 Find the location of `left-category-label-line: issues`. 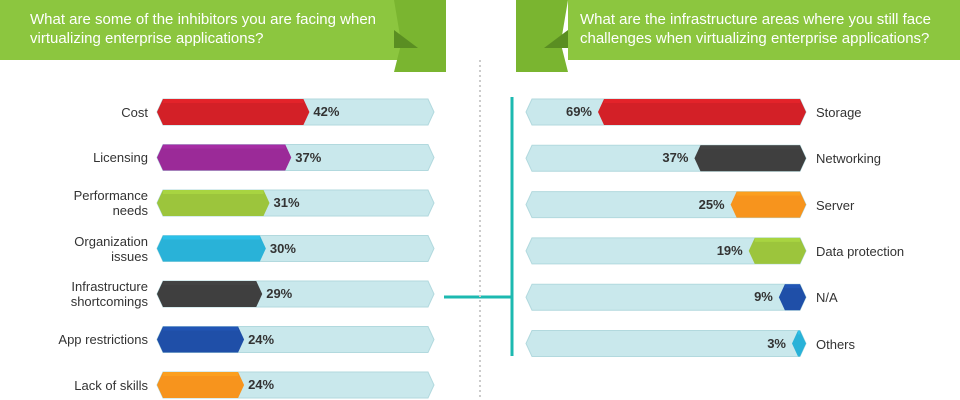

left-category-label-line: issues is located at coordinates (129, 256).